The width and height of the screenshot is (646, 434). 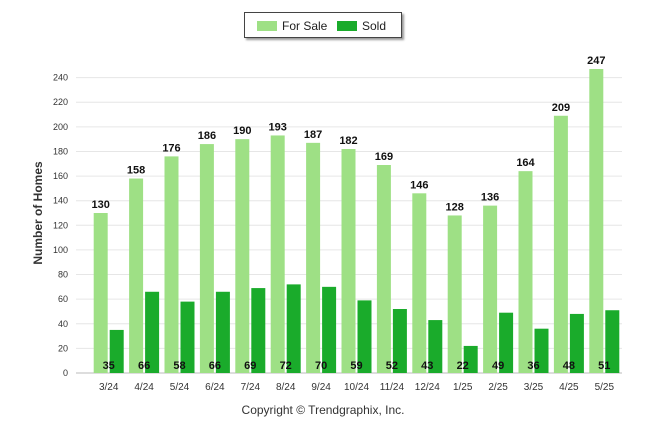 What do you see at coordinates (463, 387) in the screenshot?
I see `x-tick-label: 1/25` at bounding box center [463, 387].